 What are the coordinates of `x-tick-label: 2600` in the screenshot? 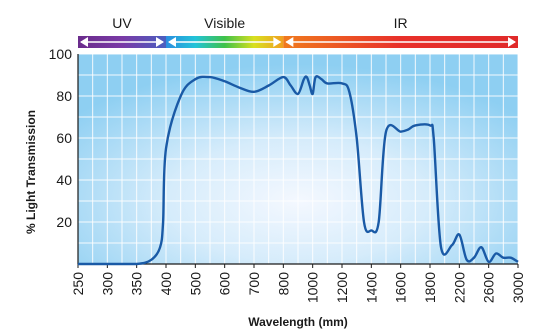 It's located at (489, 287).